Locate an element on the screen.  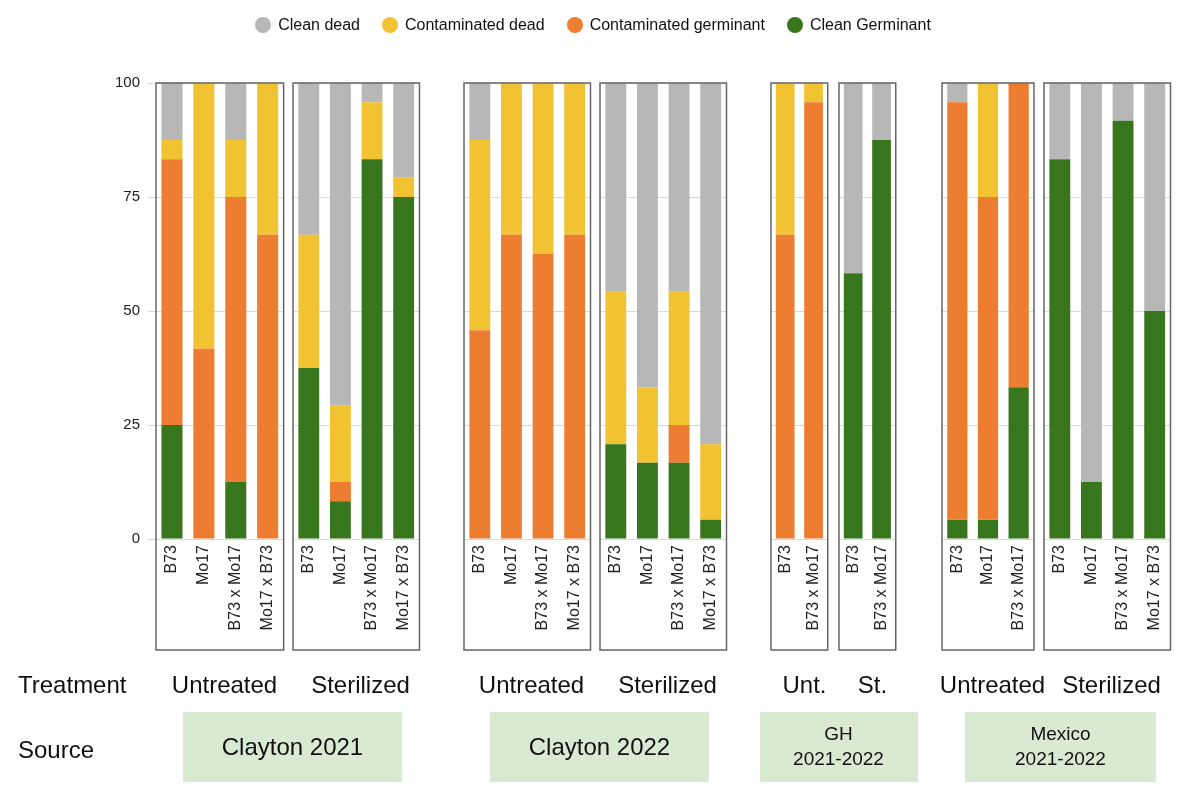
y-tick-label: 25 is located at coordinates (132, 424).